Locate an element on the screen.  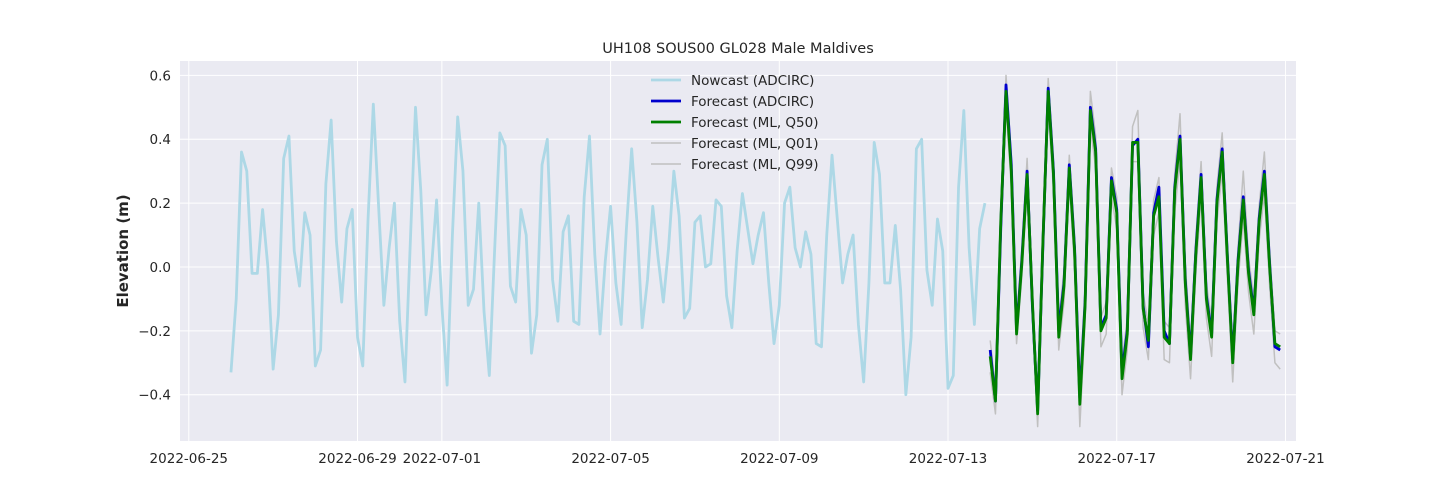
x-tick-label: 2022-07-21 is located at coordinates (1285, 459).